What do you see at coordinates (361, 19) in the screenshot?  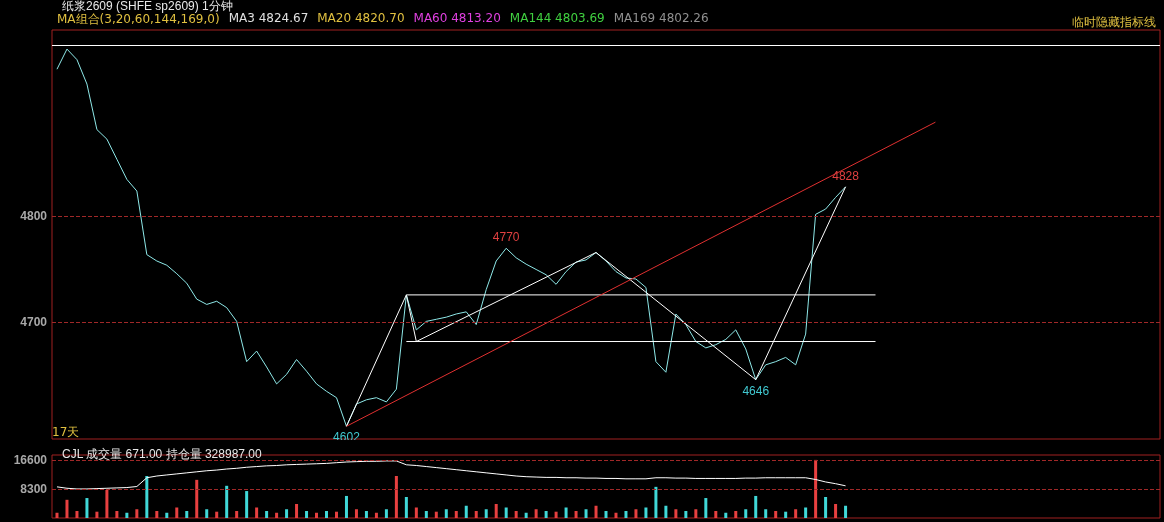 I see `text: MA20 4820.70` at bounding box center [361, 19].